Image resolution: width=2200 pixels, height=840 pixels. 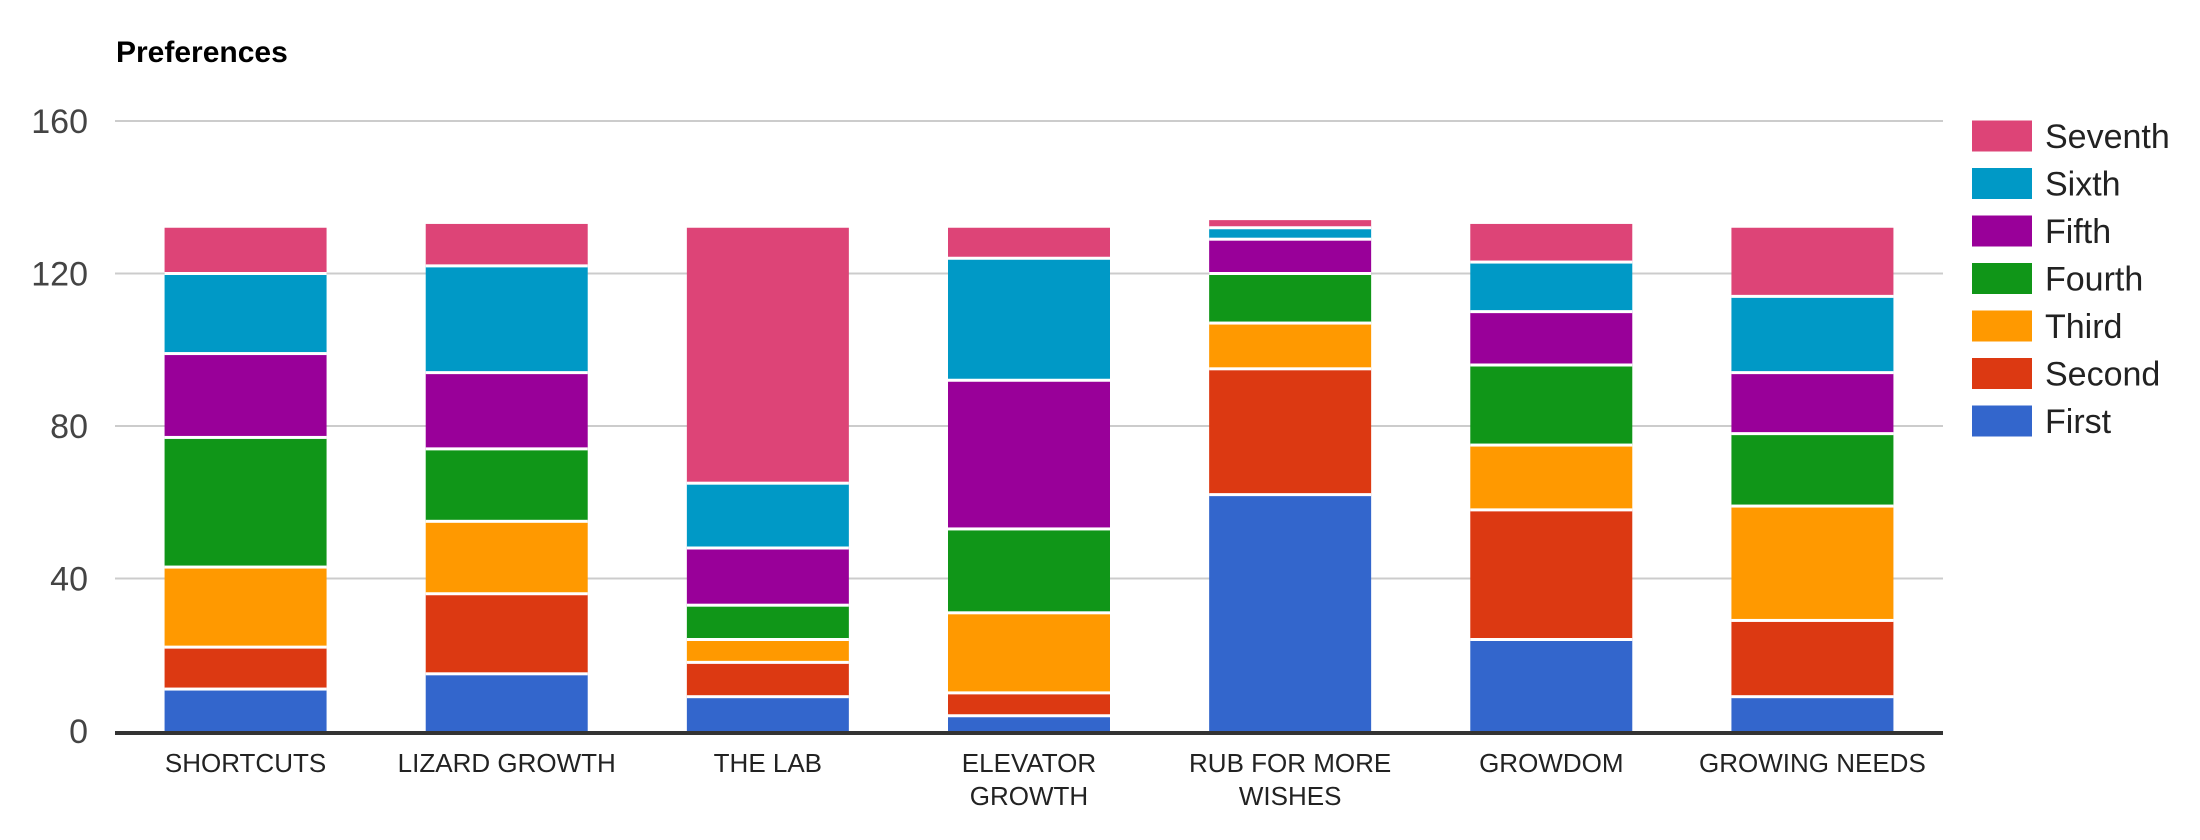 I want to click on x-axis-category-label: LIZARD GROWTH, so click(x=507, y=763).